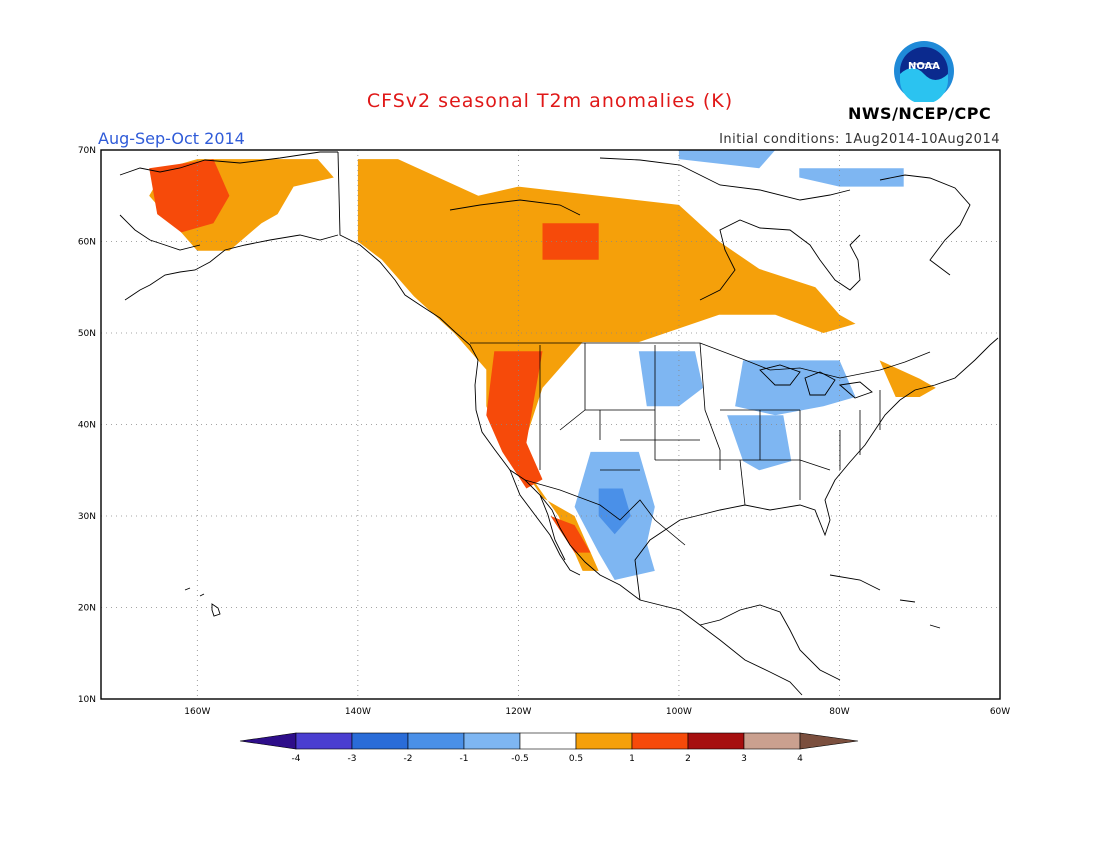  I want to click on colorbar-label: -2, so click(408, 759).